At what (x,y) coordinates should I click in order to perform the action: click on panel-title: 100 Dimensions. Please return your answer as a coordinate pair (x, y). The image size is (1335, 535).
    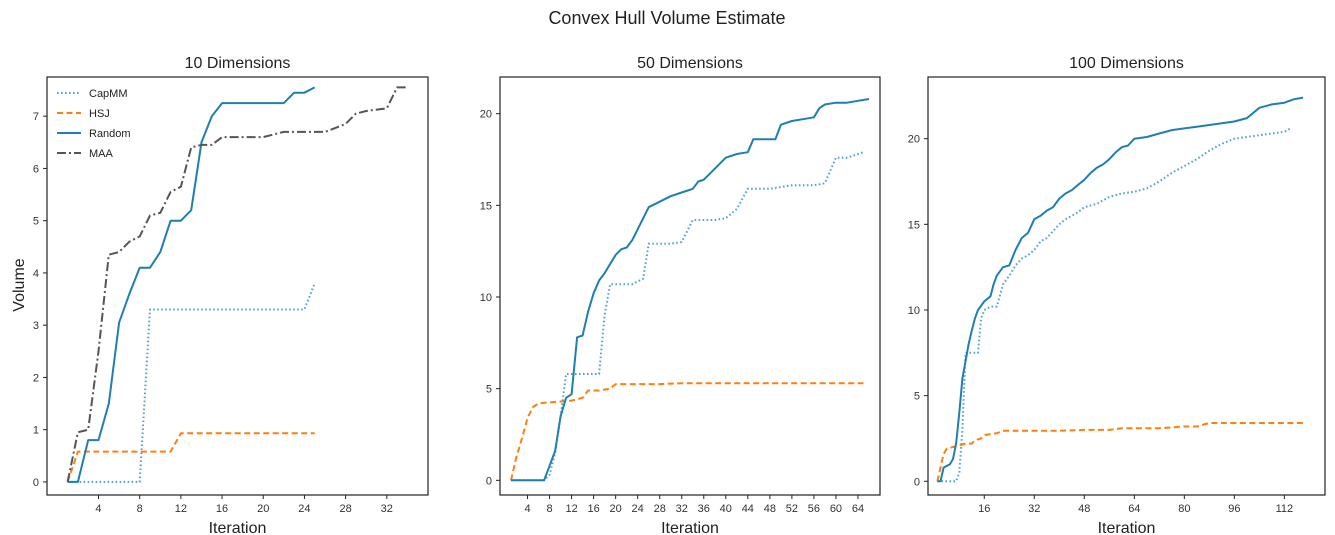
    Looking at the image, I should click on (1126, 63).